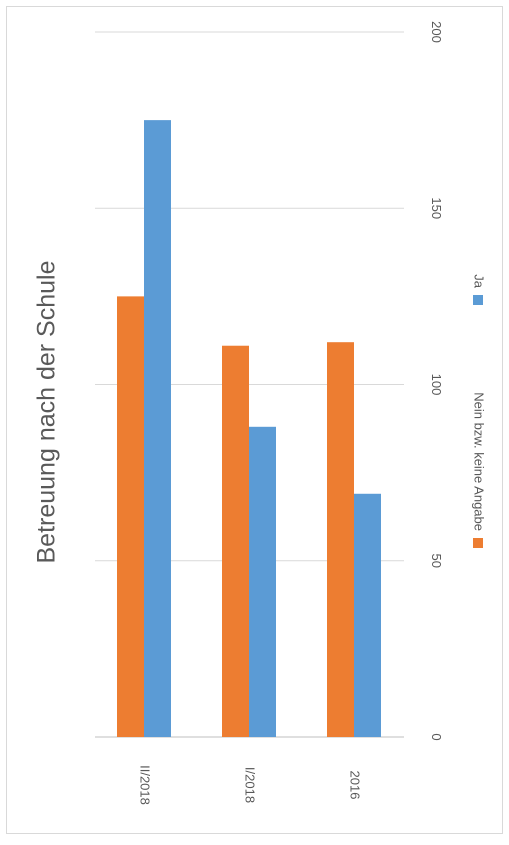  Describe the element at coordinates (355, 785) in the screenshot. I see `category-label: 2016` at that location.